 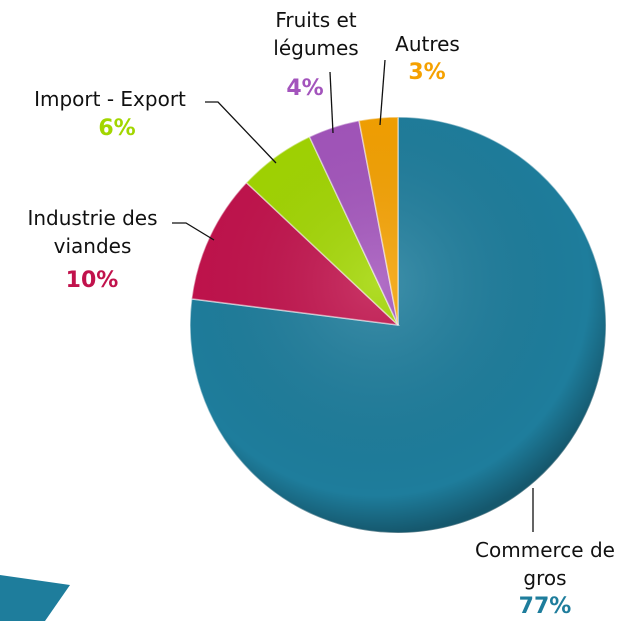 I want to click on value-label: 3%, so click(x=427, y=72).